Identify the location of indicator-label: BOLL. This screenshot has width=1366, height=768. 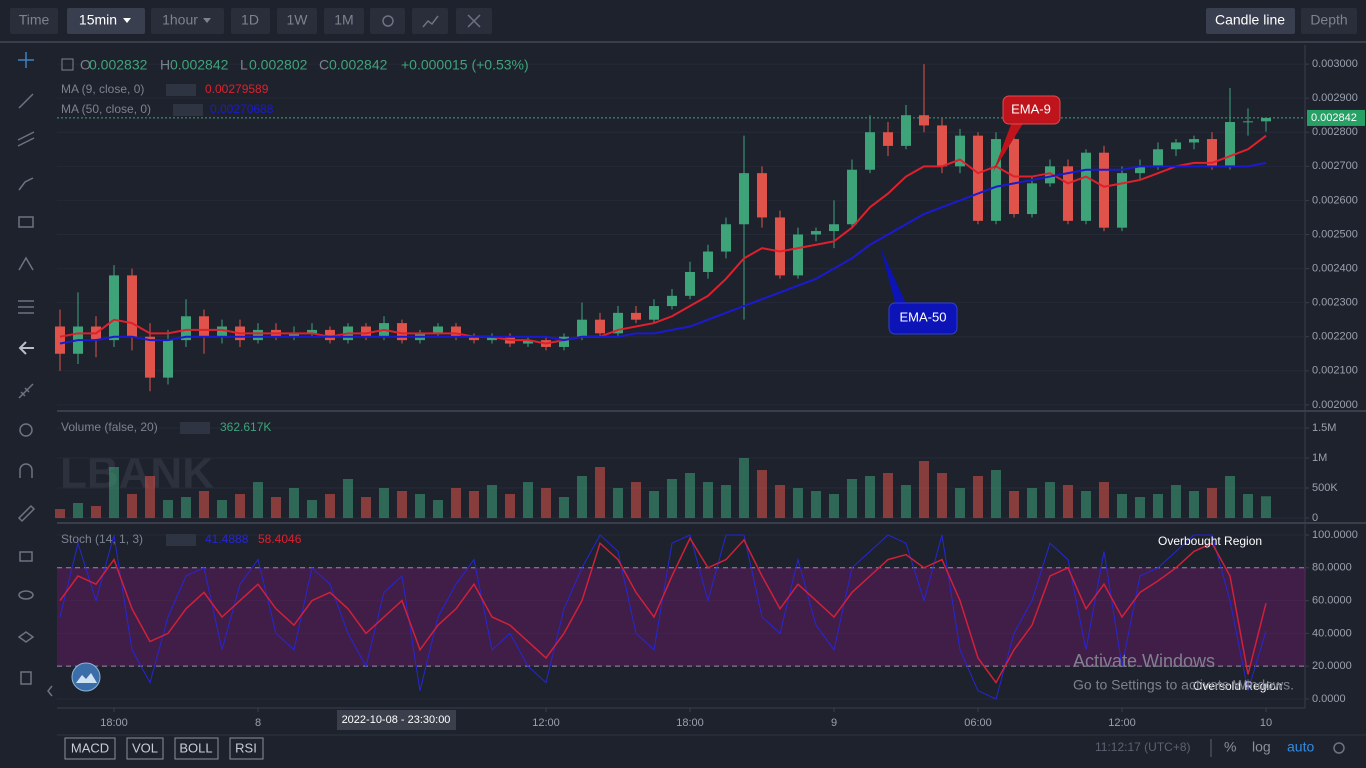
(195, 747).